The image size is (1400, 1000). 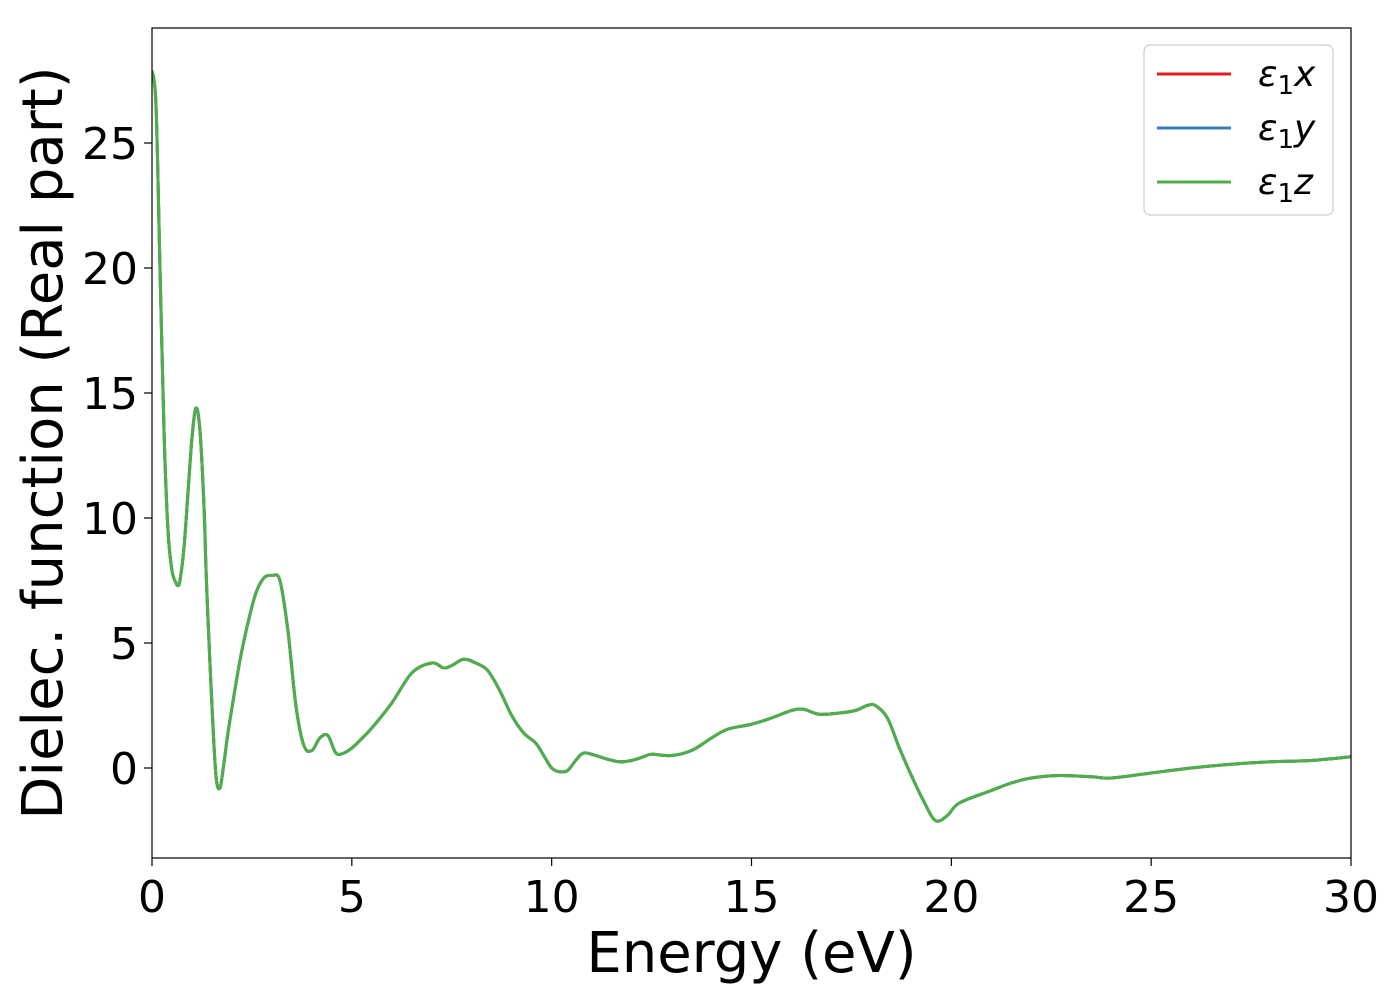 What do you see at coordinates (1151, 897) in the screenshot?
I see `x-tick-label: 25` at bounding box center [1151, 897].